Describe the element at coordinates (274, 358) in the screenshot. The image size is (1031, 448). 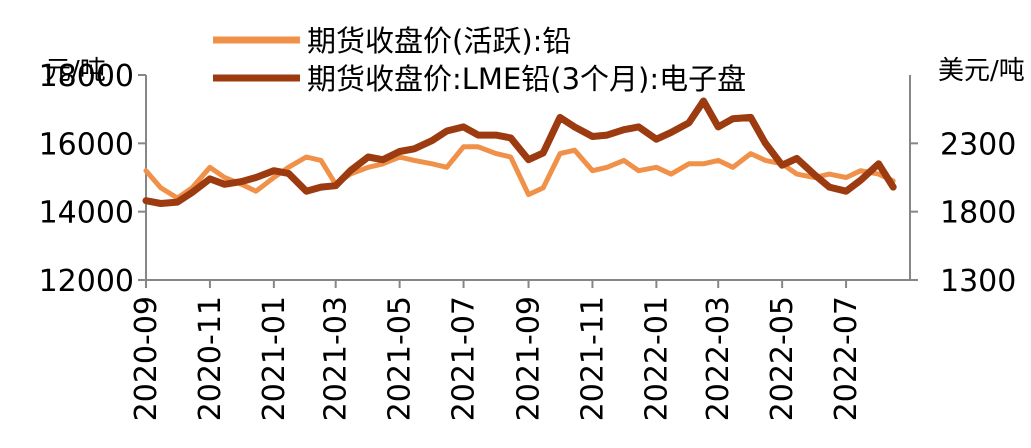
I see `x-tick-label: 2021-01` at that location.